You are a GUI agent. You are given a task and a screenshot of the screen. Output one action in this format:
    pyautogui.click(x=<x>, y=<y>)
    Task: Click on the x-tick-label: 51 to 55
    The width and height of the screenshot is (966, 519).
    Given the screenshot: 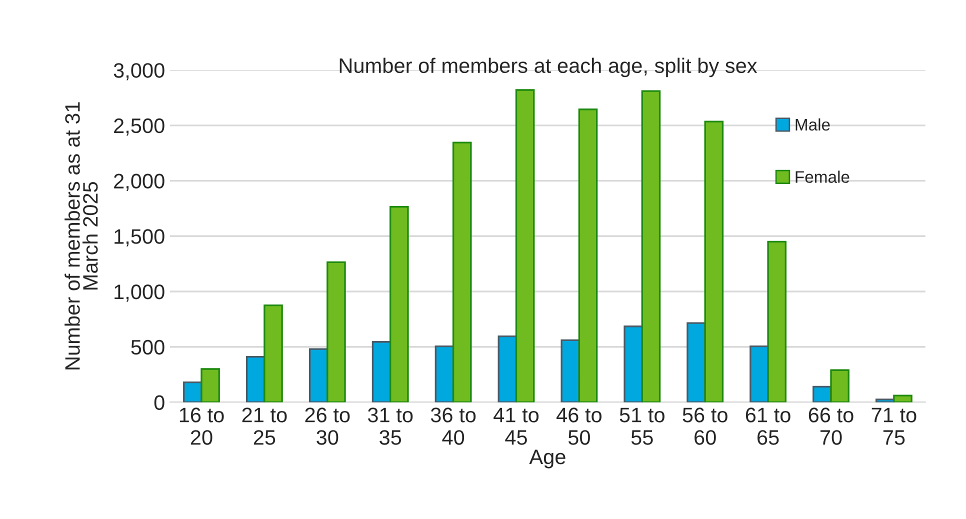 What is the action you would take?
    pyautogui.click(x=642, y=426)
    